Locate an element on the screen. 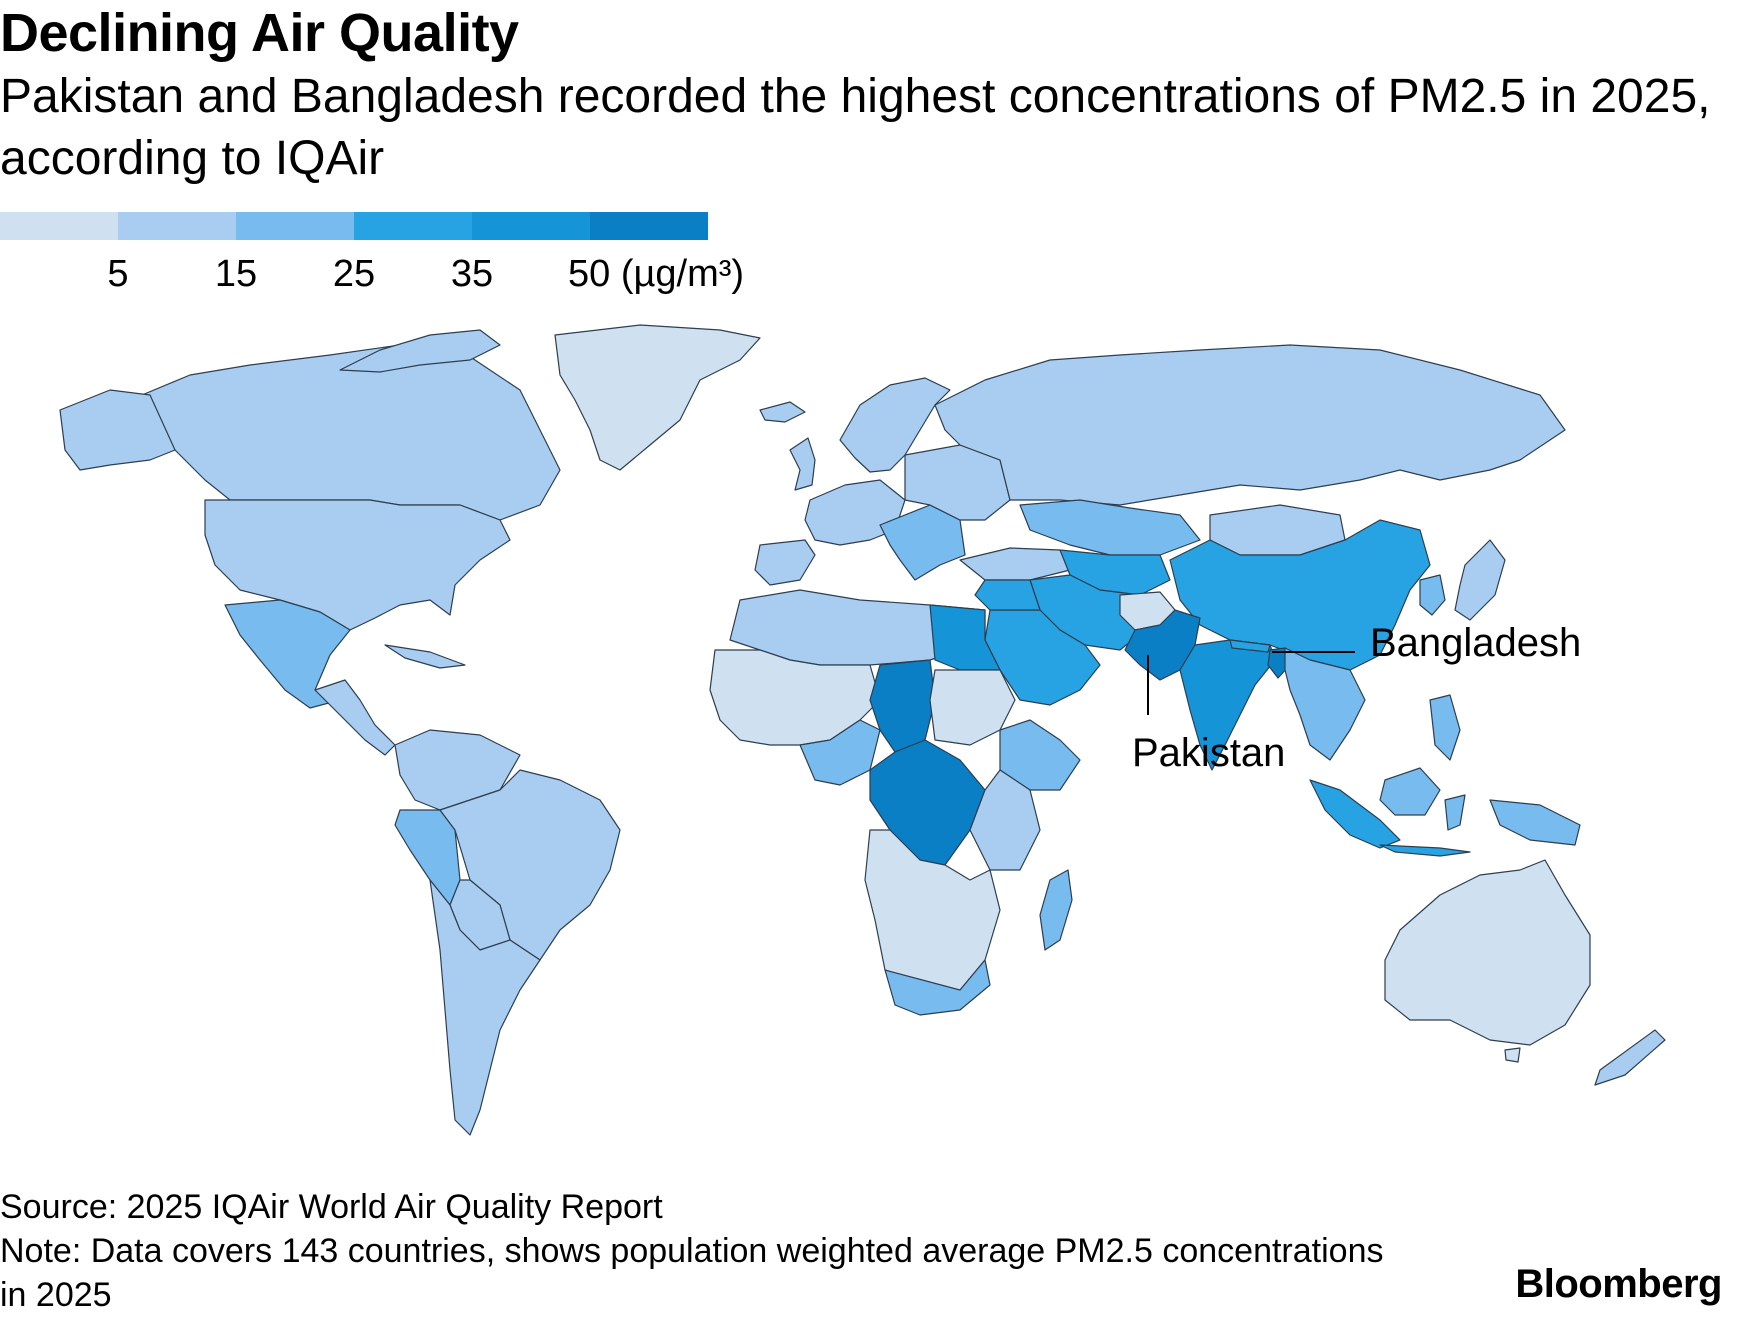 The width and height of the screenshot is (1740, 1317). sudan is located at coordinates (972, 707).